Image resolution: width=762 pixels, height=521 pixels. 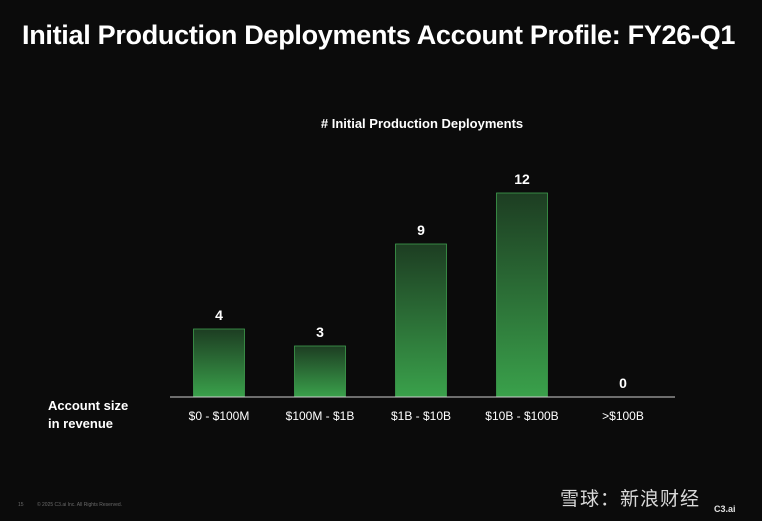 I want to click on x-axis-caption-line-1: Account size, so click(x=88, y=405).